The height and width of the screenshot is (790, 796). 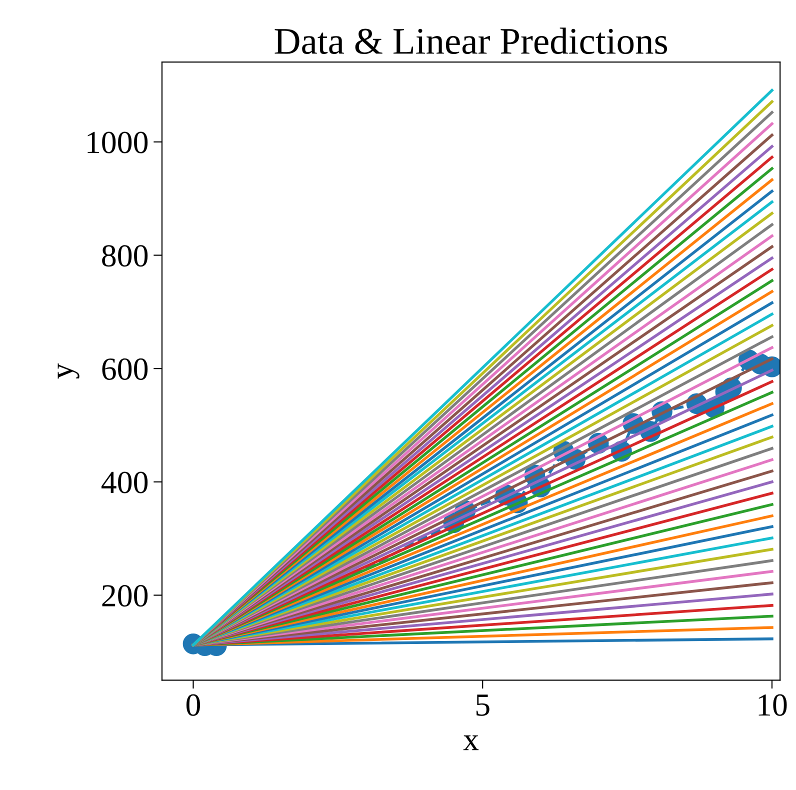 What do you see at coordinates (471, 41) in the screenshot?
I see `chart-title: Data & Linear Predictions` at bounding box center [471, 41].